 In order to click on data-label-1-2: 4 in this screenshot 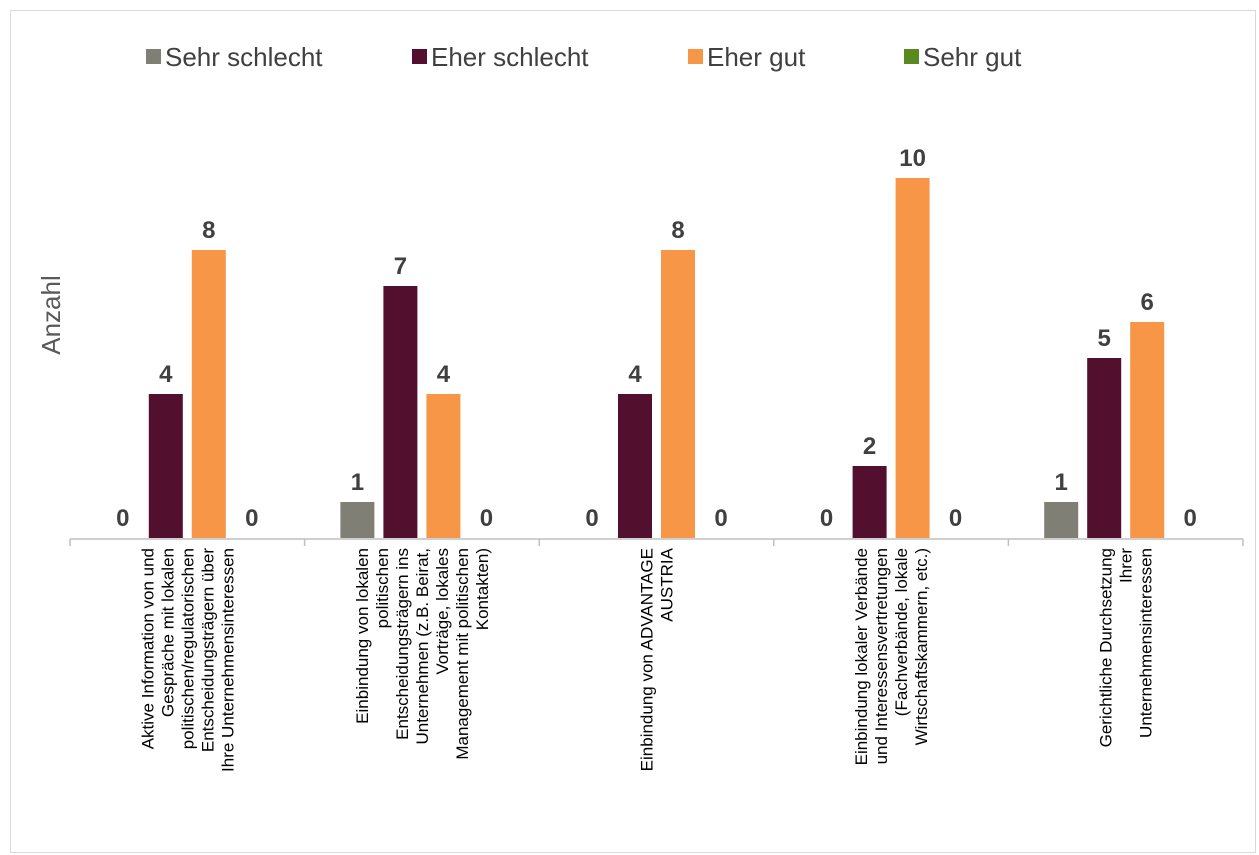, I will do `click(444, 374)`.